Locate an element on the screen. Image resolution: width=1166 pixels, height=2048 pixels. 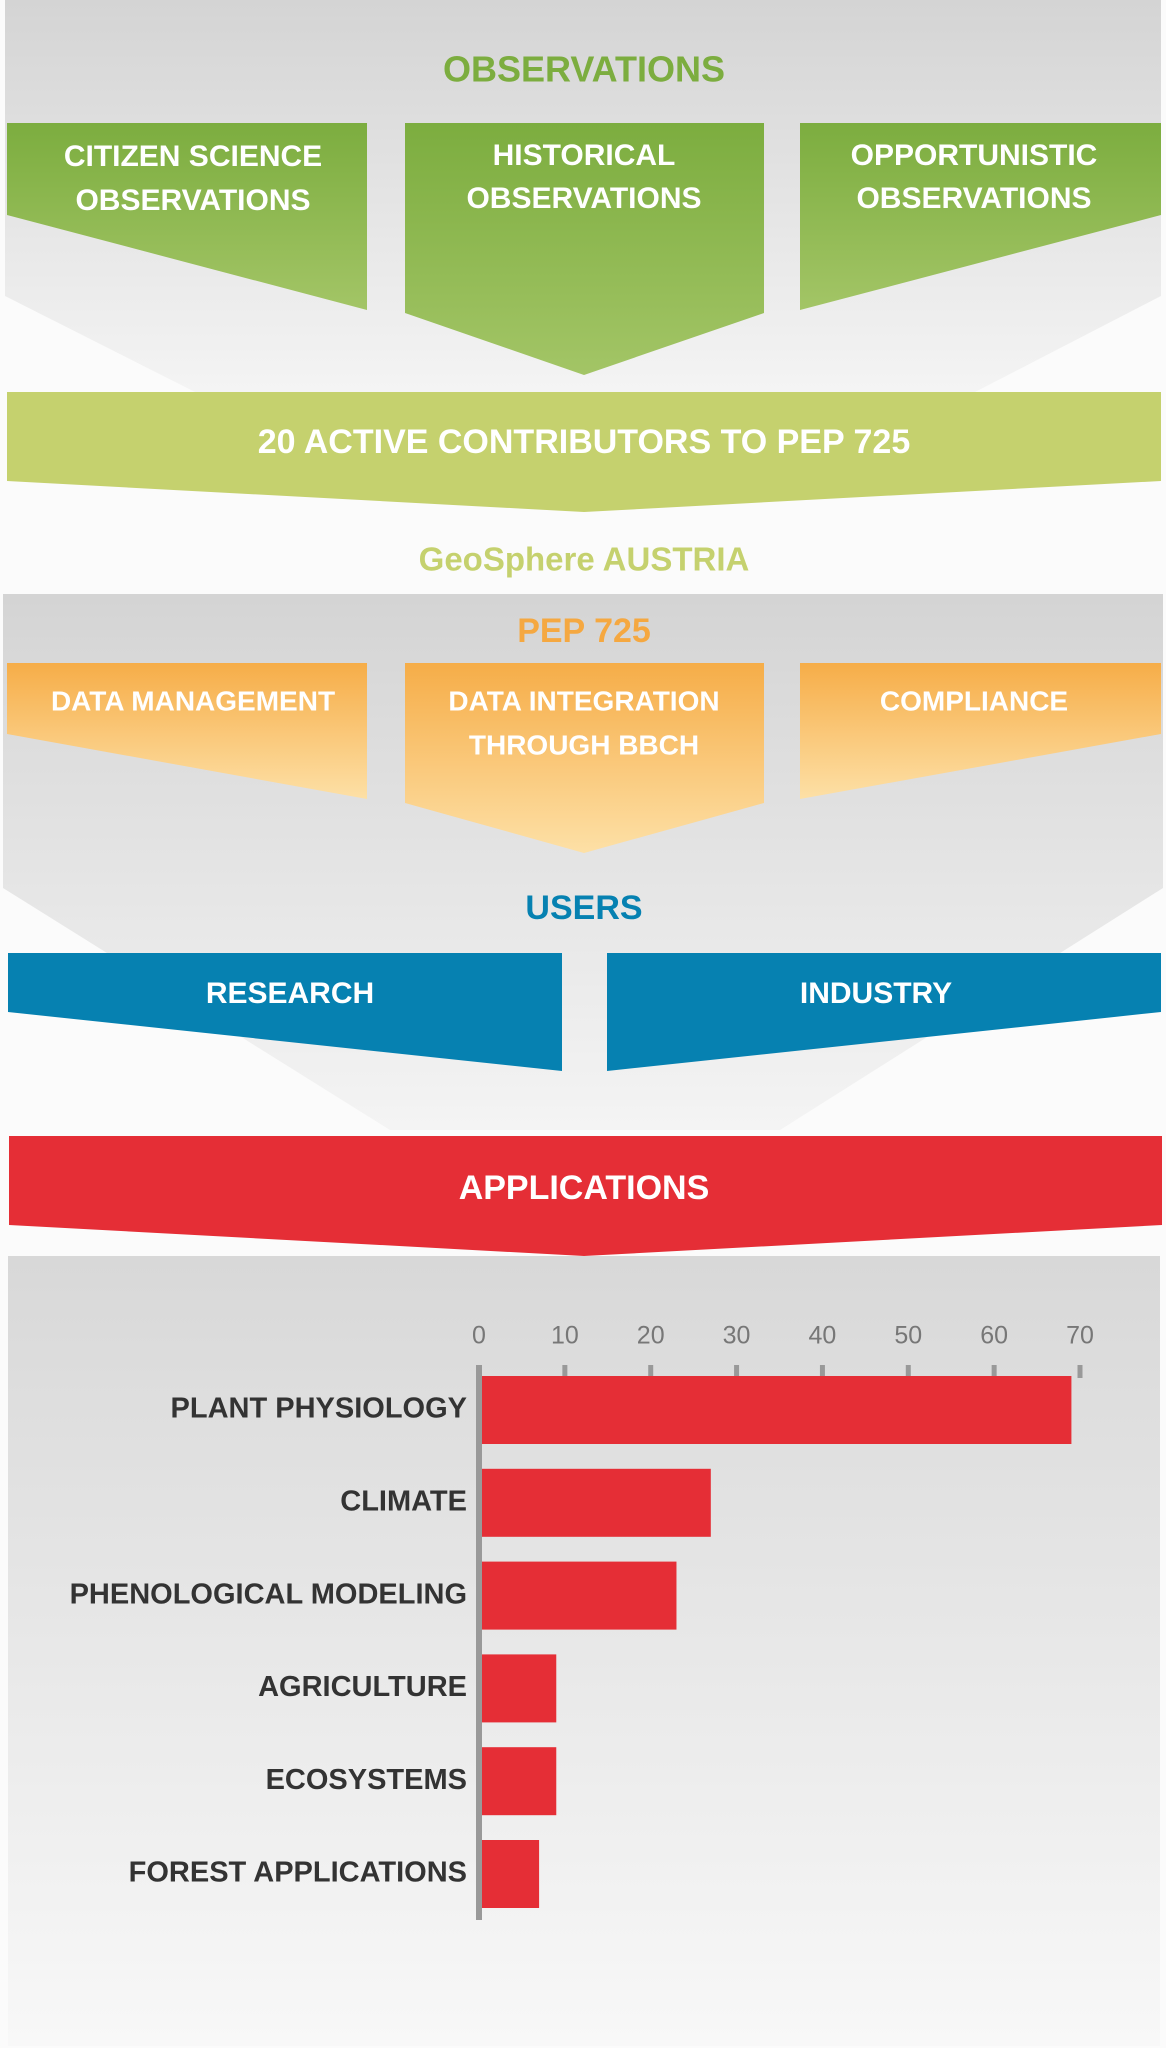
y-tick-label: AGRICULTURE is located at coordinates (362, 1687).